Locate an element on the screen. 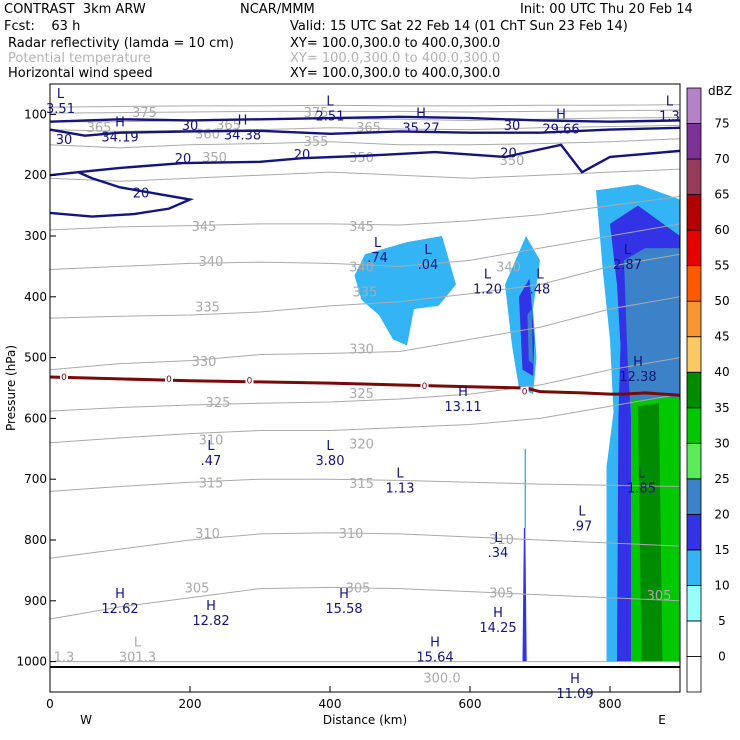  colorbar-label-20: 20 is located at coordinates (721, 514).